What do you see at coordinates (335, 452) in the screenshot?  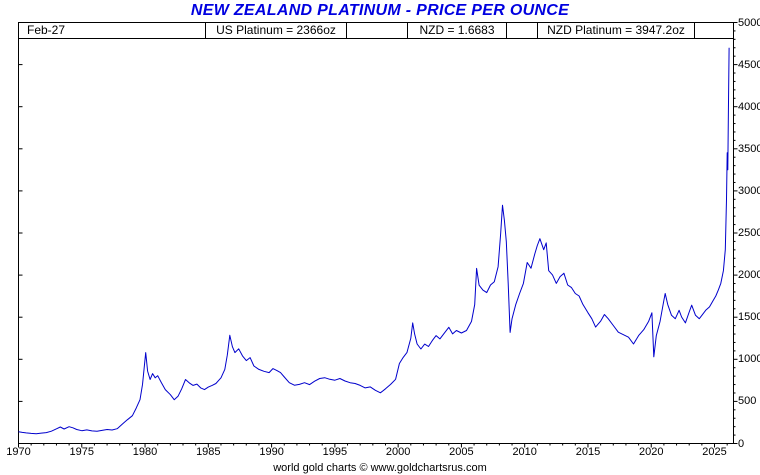 I see `x-tick-label: 1995` at bounding box center [335, 452].